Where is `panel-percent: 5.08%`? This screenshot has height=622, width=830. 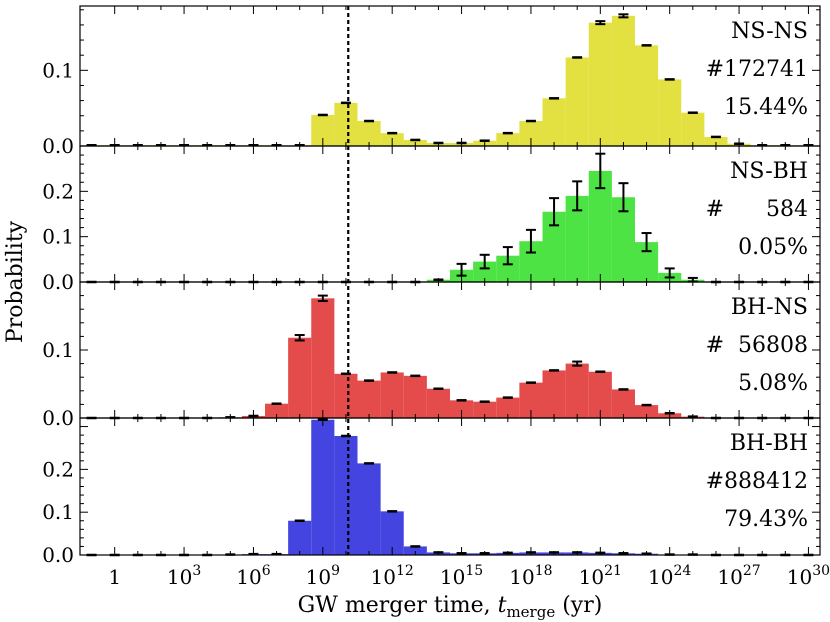
panel-percent: 5.08% is located at coordinates (773, 383).